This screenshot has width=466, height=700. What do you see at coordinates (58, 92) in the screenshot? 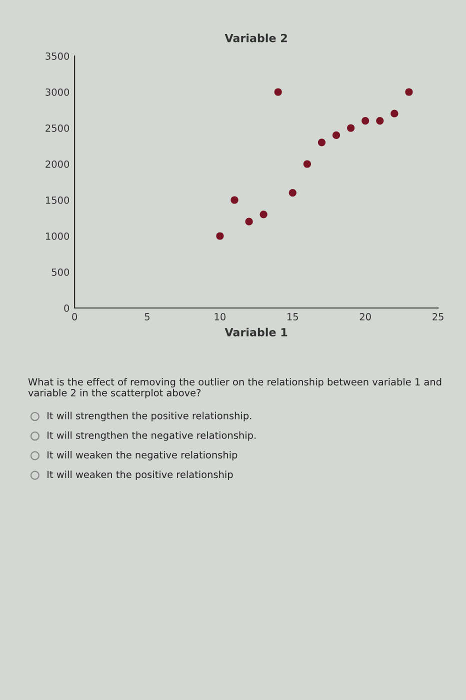
I see `y-tick-label: 3000` at bounding box center [58, 92].